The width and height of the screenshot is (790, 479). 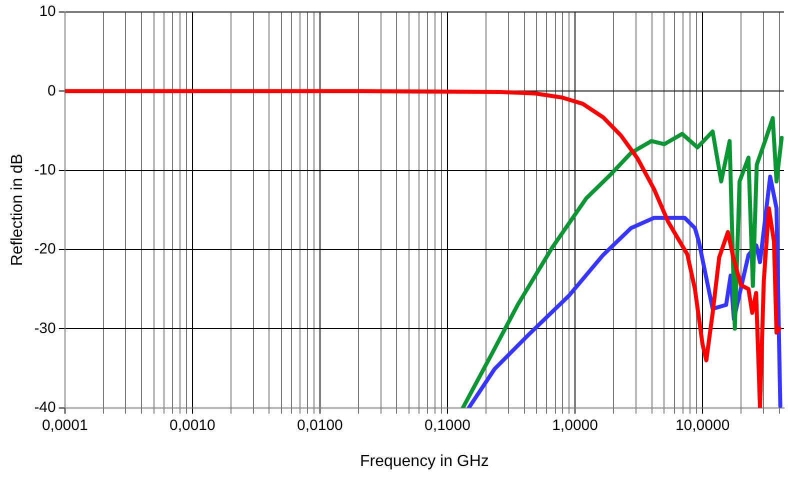 What do you see at coordinates (47, 11) in the screenshot?
I see `y-tick-label: 10` at bounding box center [47, 11].